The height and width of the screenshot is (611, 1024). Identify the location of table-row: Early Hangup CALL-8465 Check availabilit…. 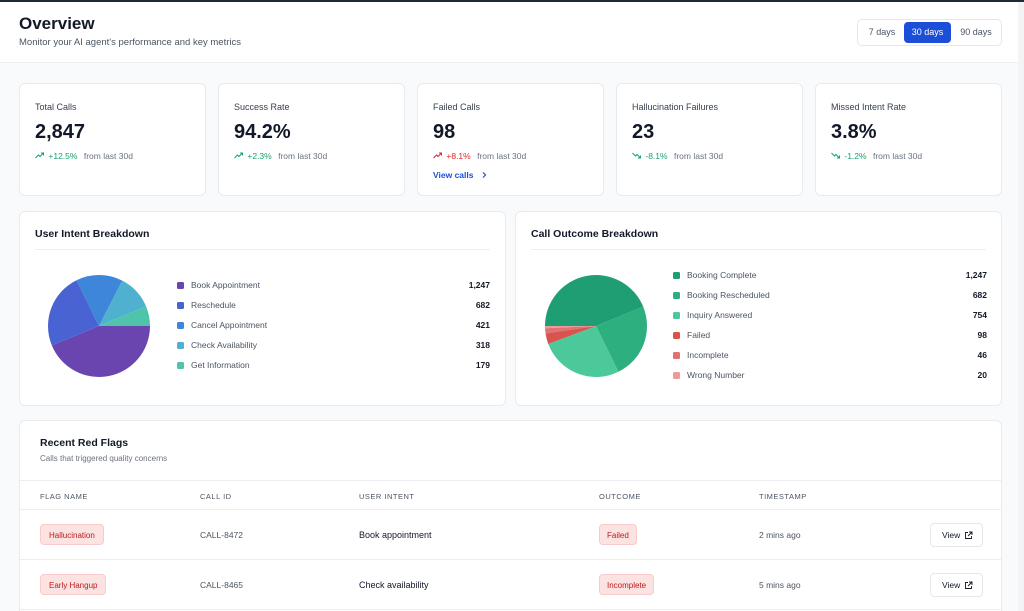
(510, 585).